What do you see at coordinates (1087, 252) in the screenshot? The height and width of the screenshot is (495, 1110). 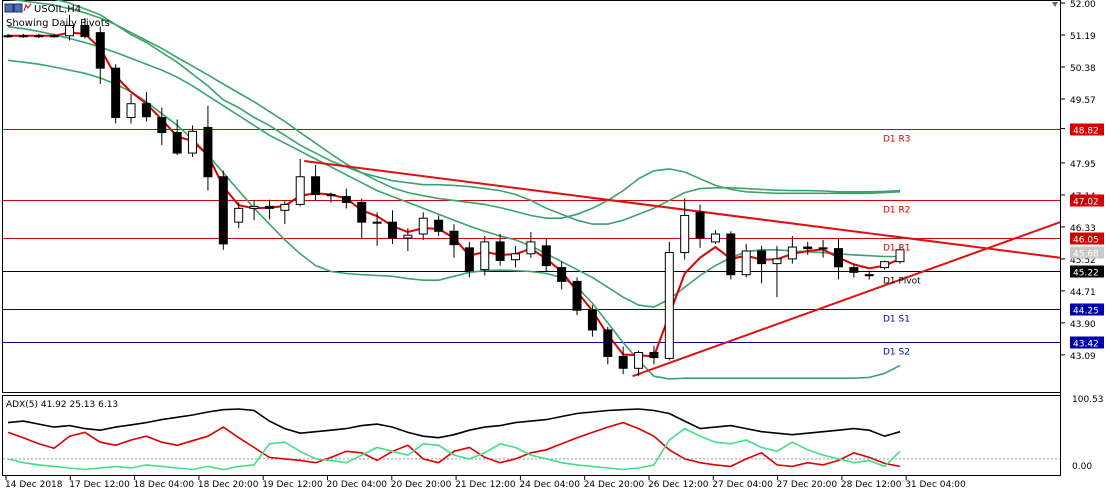 I see `current-price-tag` at bounding box center [1087, 252].